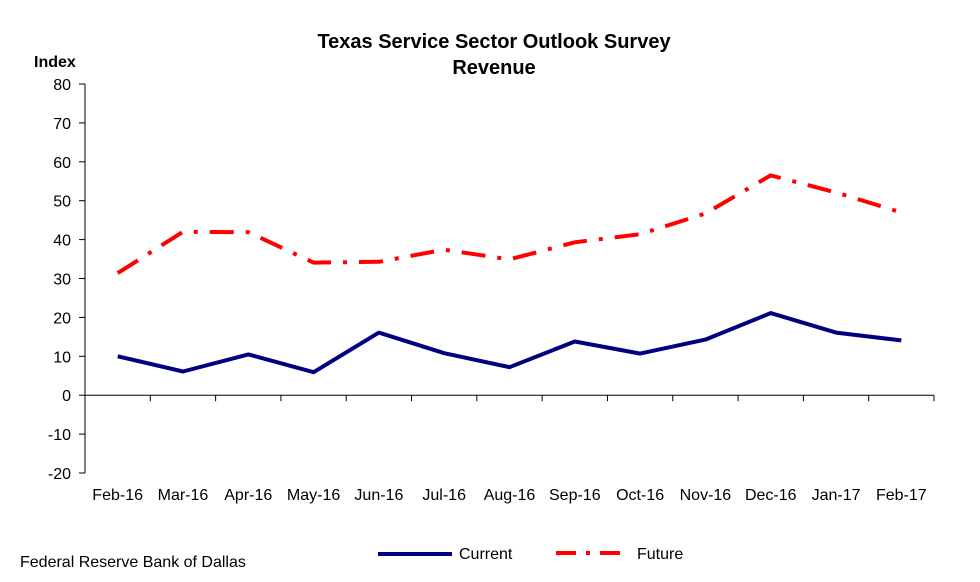 The height and width of the screenshot is (582, 980). I want to click on series-line-future, so click(509, 224).